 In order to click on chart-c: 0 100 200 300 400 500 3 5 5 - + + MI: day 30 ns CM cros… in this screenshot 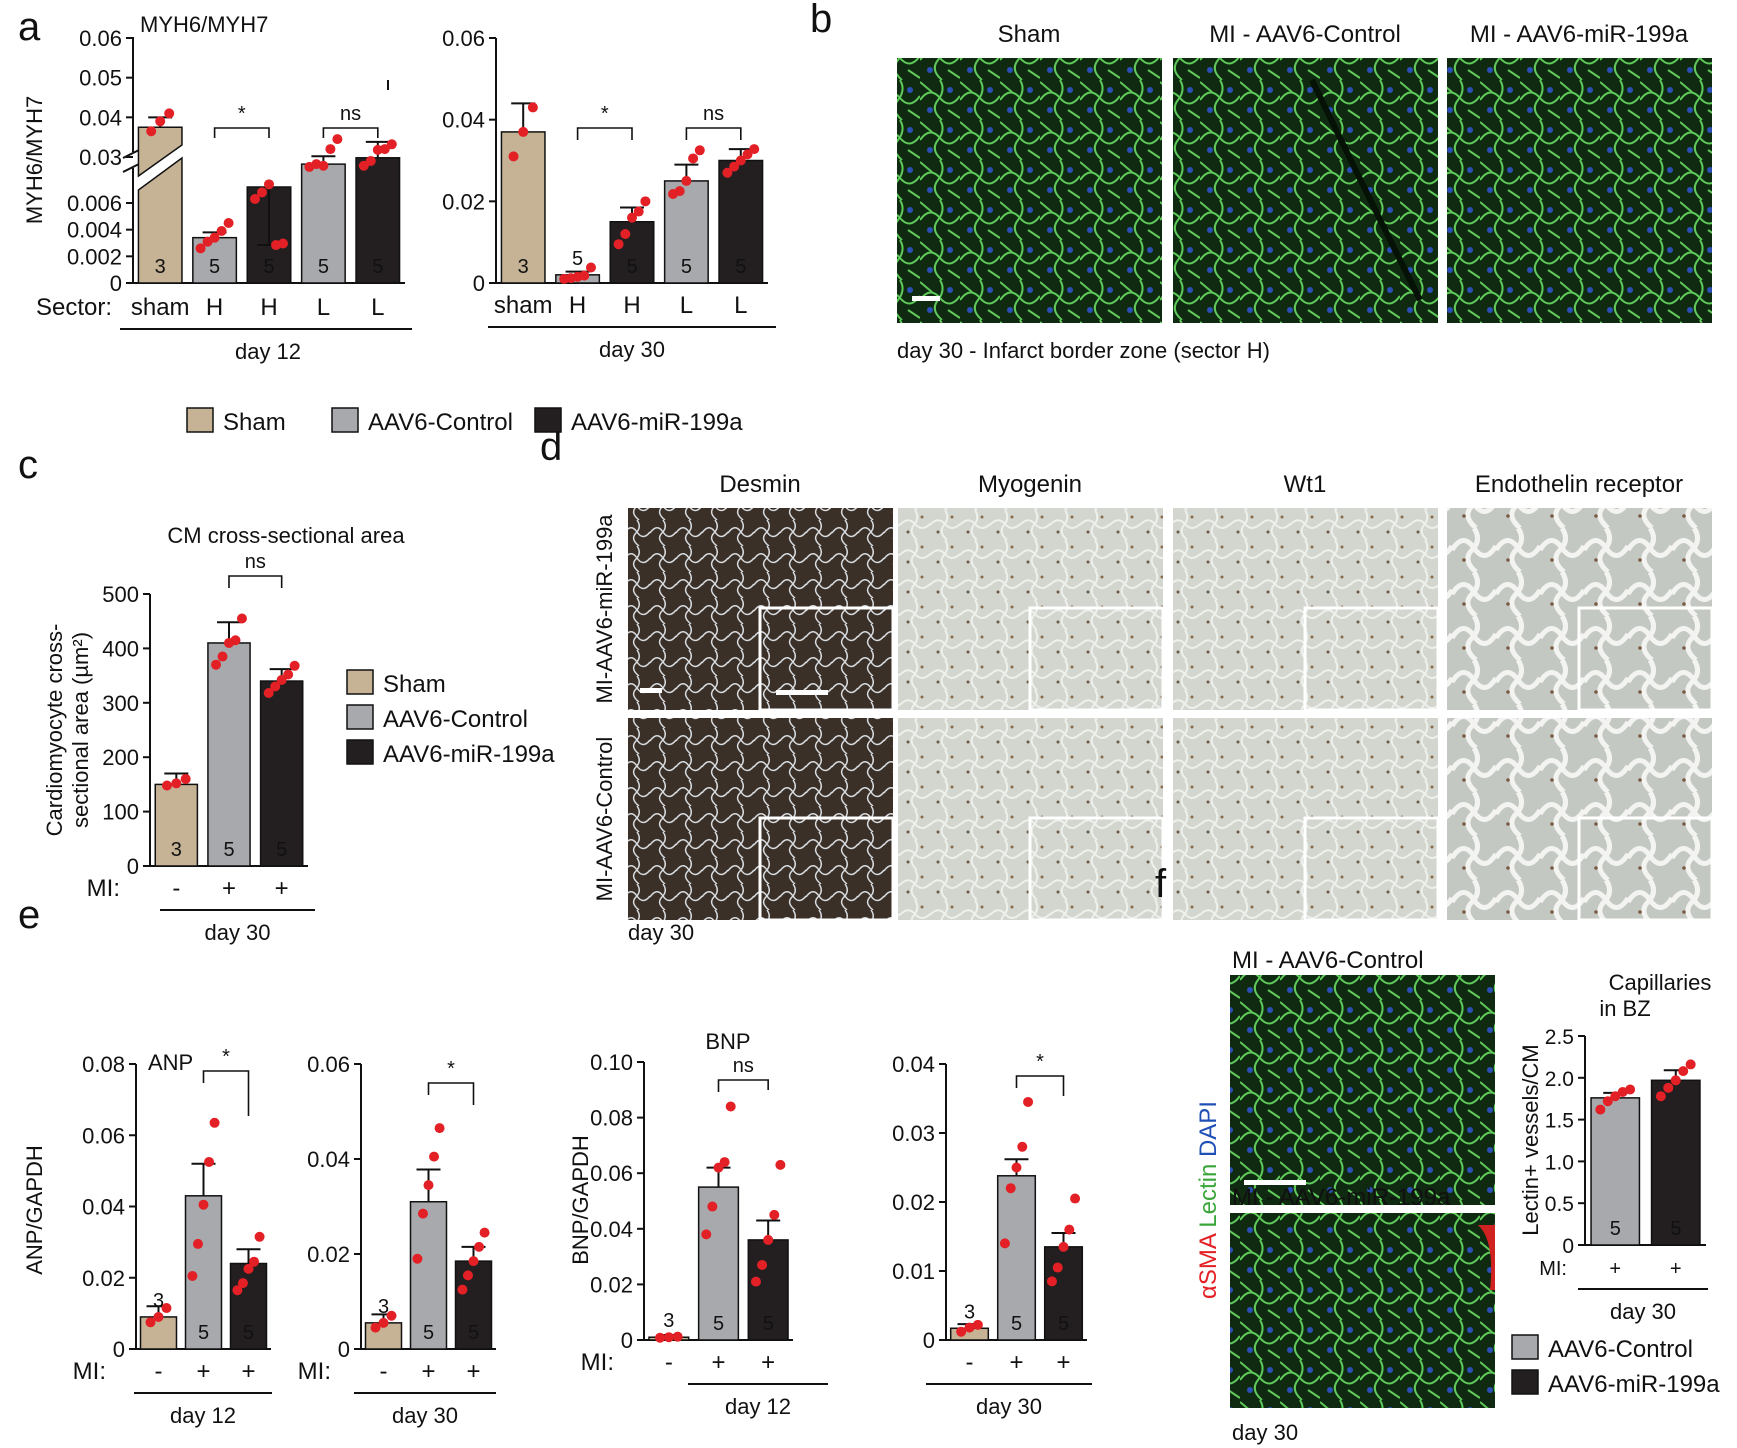, I will do `click(223, 734)`.